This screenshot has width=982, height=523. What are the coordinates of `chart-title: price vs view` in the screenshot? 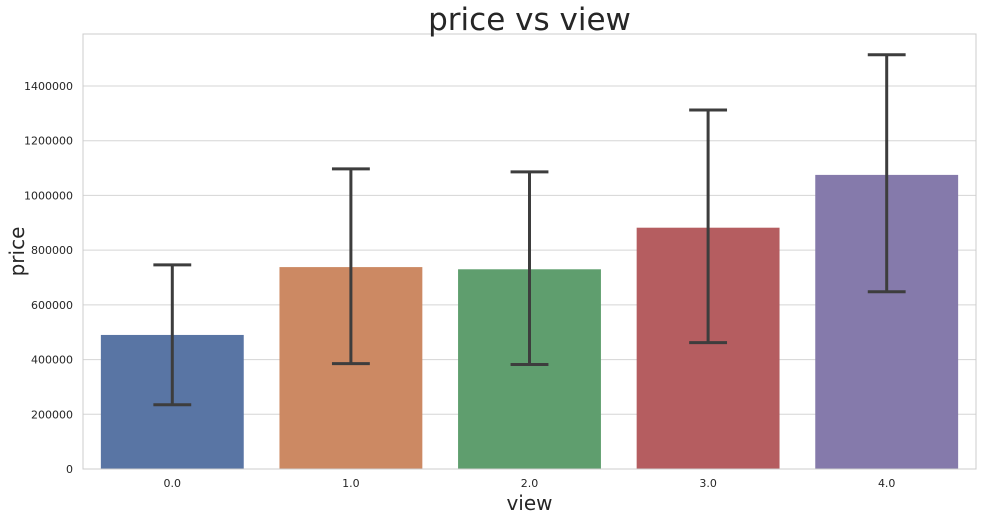 It's located at (529, 20).